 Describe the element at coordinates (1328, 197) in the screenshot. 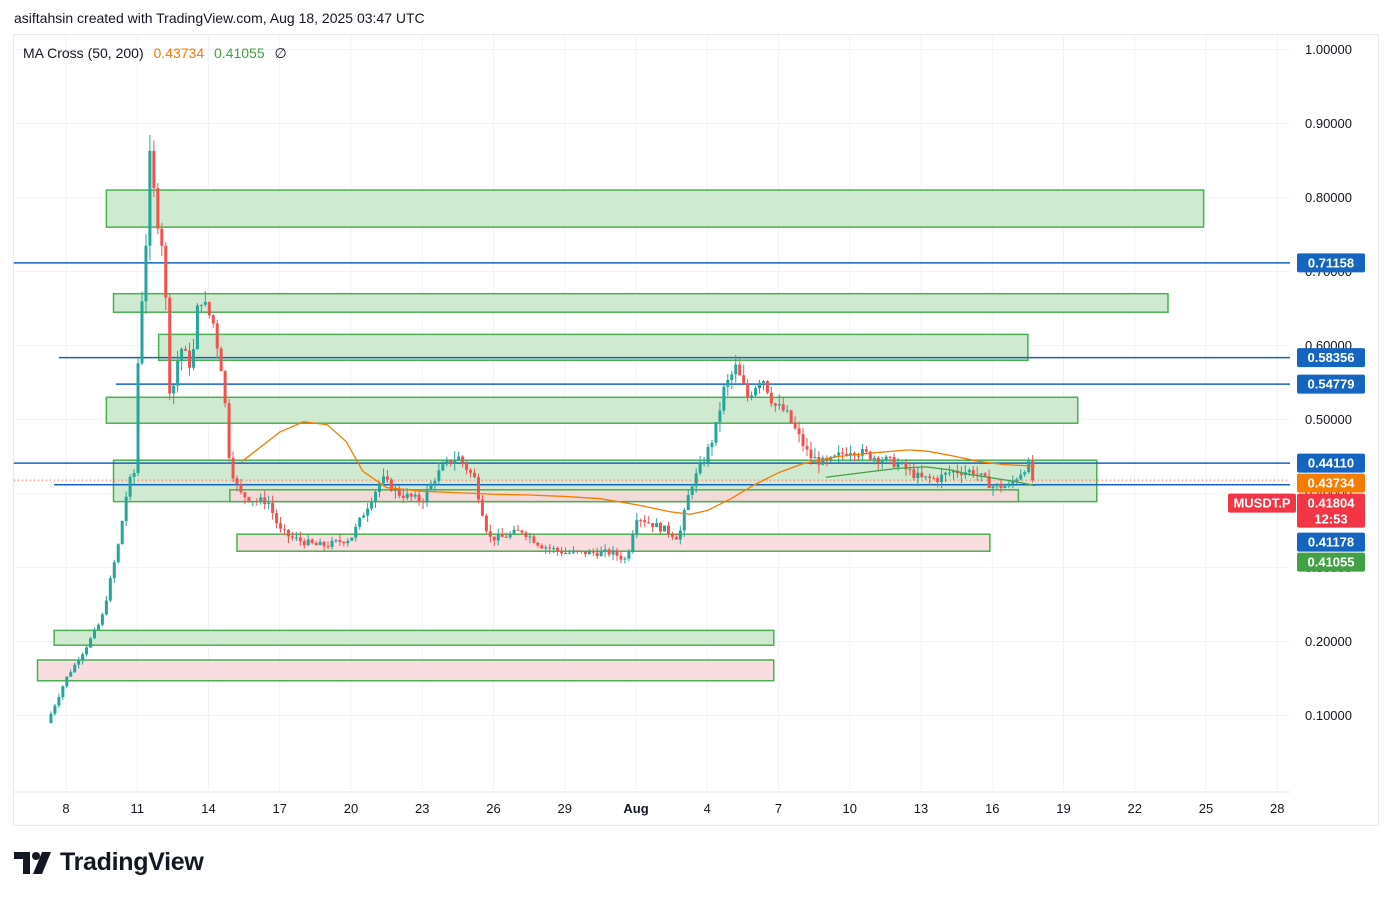

I see `y-tick-label: 0.80000` at that location.